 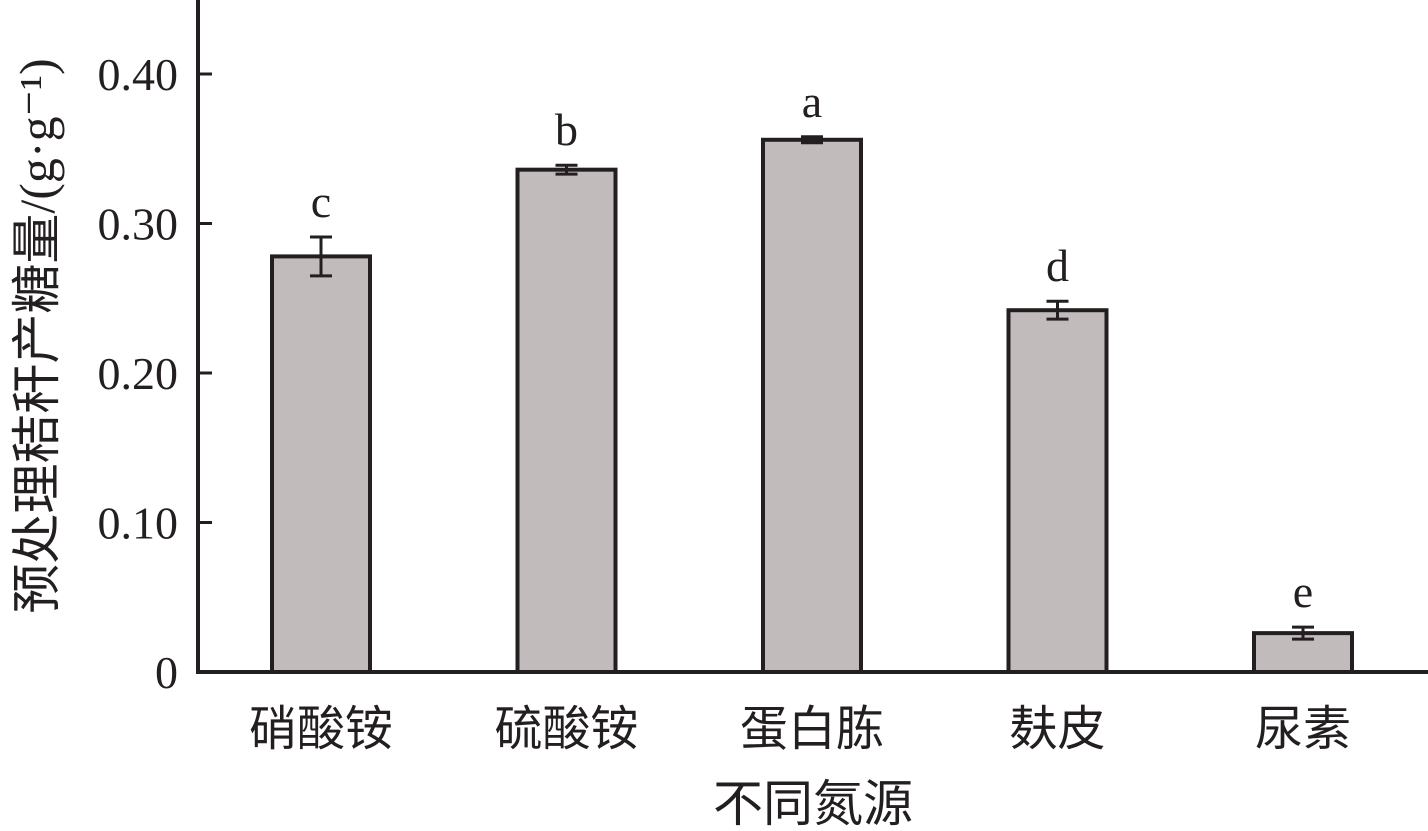 I want to click on y-tick-label: 0, so click(x=166, y=672).